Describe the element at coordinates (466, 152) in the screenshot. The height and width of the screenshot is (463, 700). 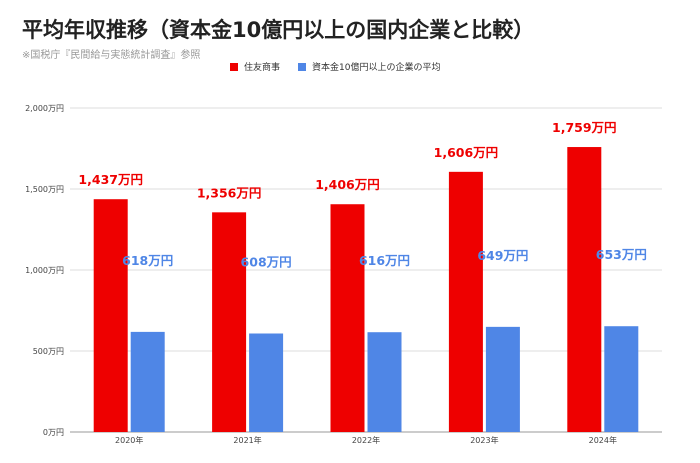
I see `data-label-series1: 1,606万円` at that location.